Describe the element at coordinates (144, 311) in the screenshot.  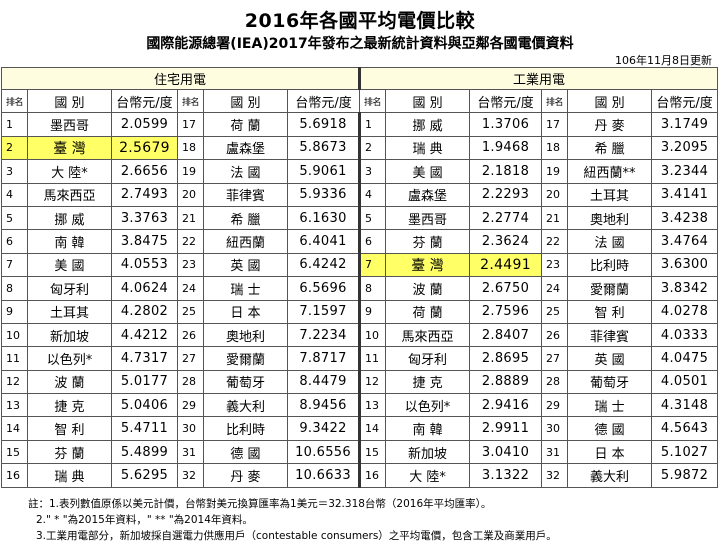
I see `residential-price-cell: 4.2802` at that location.